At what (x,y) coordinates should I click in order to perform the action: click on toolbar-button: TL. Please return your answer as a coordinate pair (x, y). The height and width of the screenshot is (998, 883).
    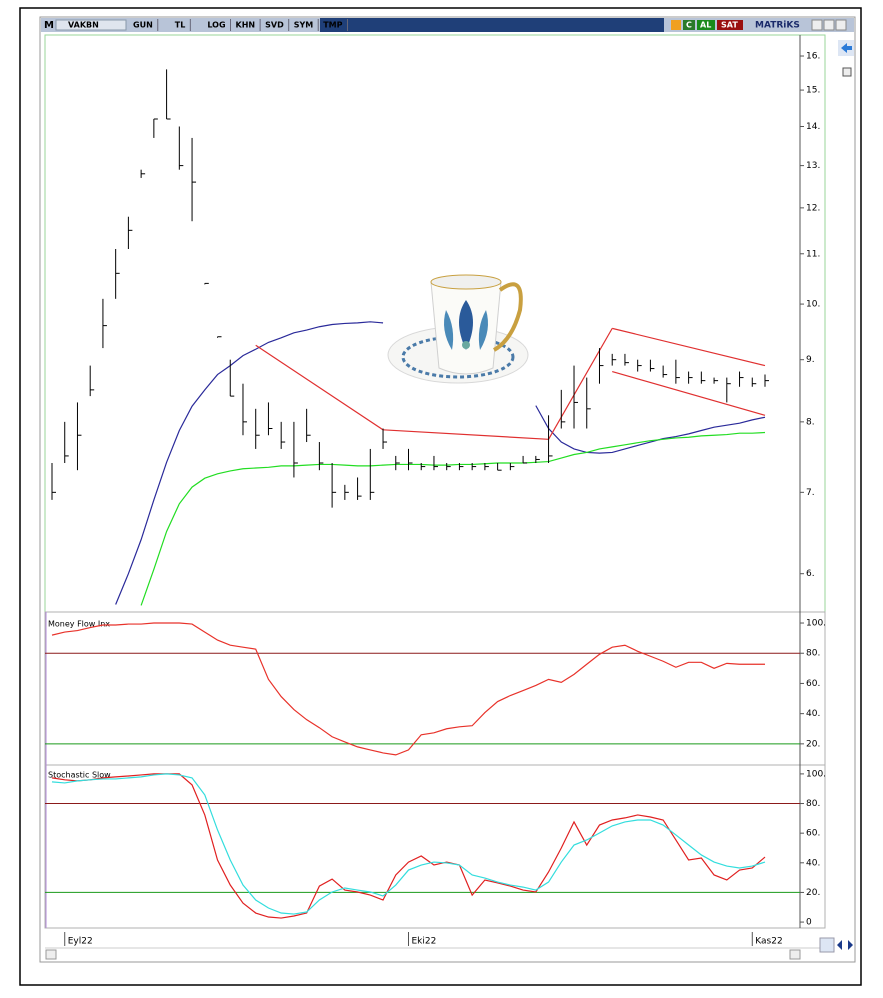
    Looking at the image, I should click on (180, 25).